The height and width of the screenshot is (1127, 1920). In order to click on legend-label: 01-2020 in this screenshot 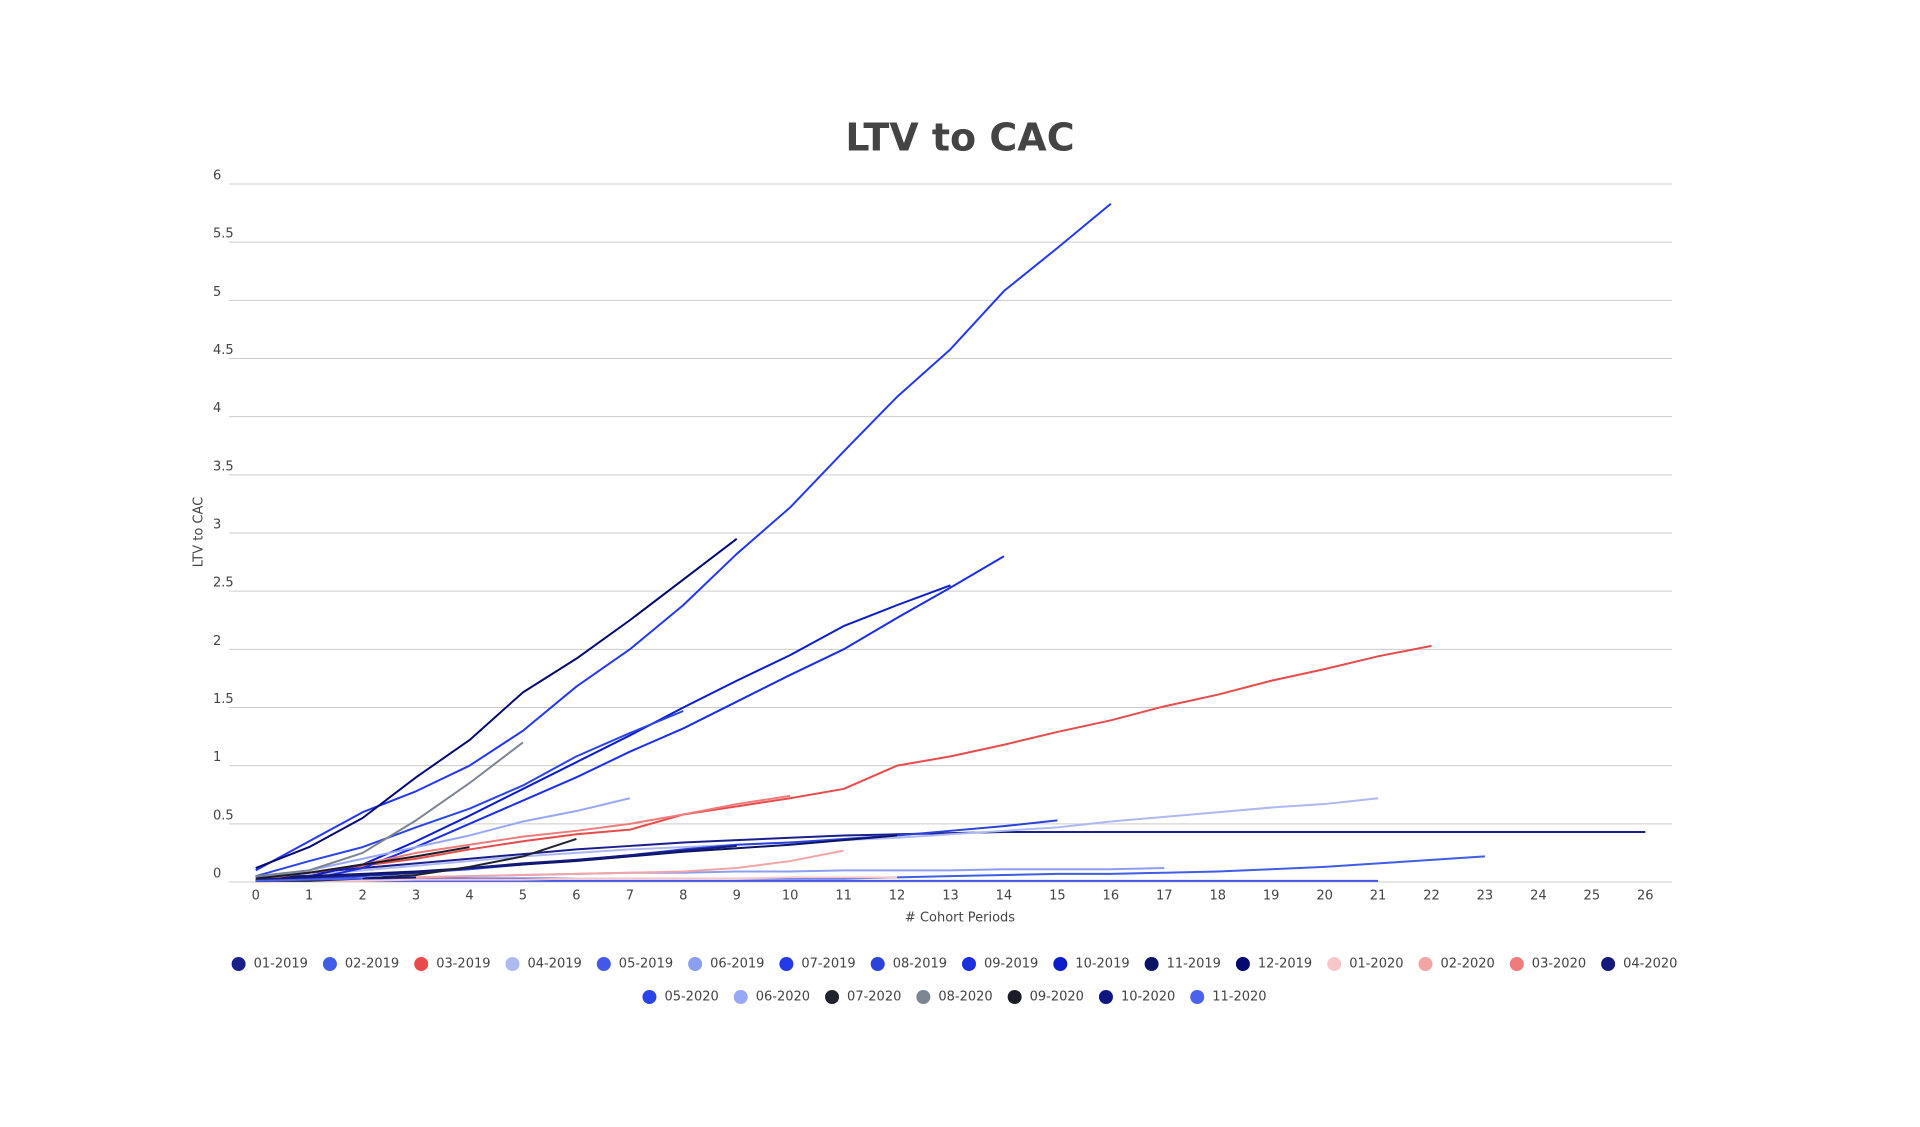, I will do `click(1376, 964)`.